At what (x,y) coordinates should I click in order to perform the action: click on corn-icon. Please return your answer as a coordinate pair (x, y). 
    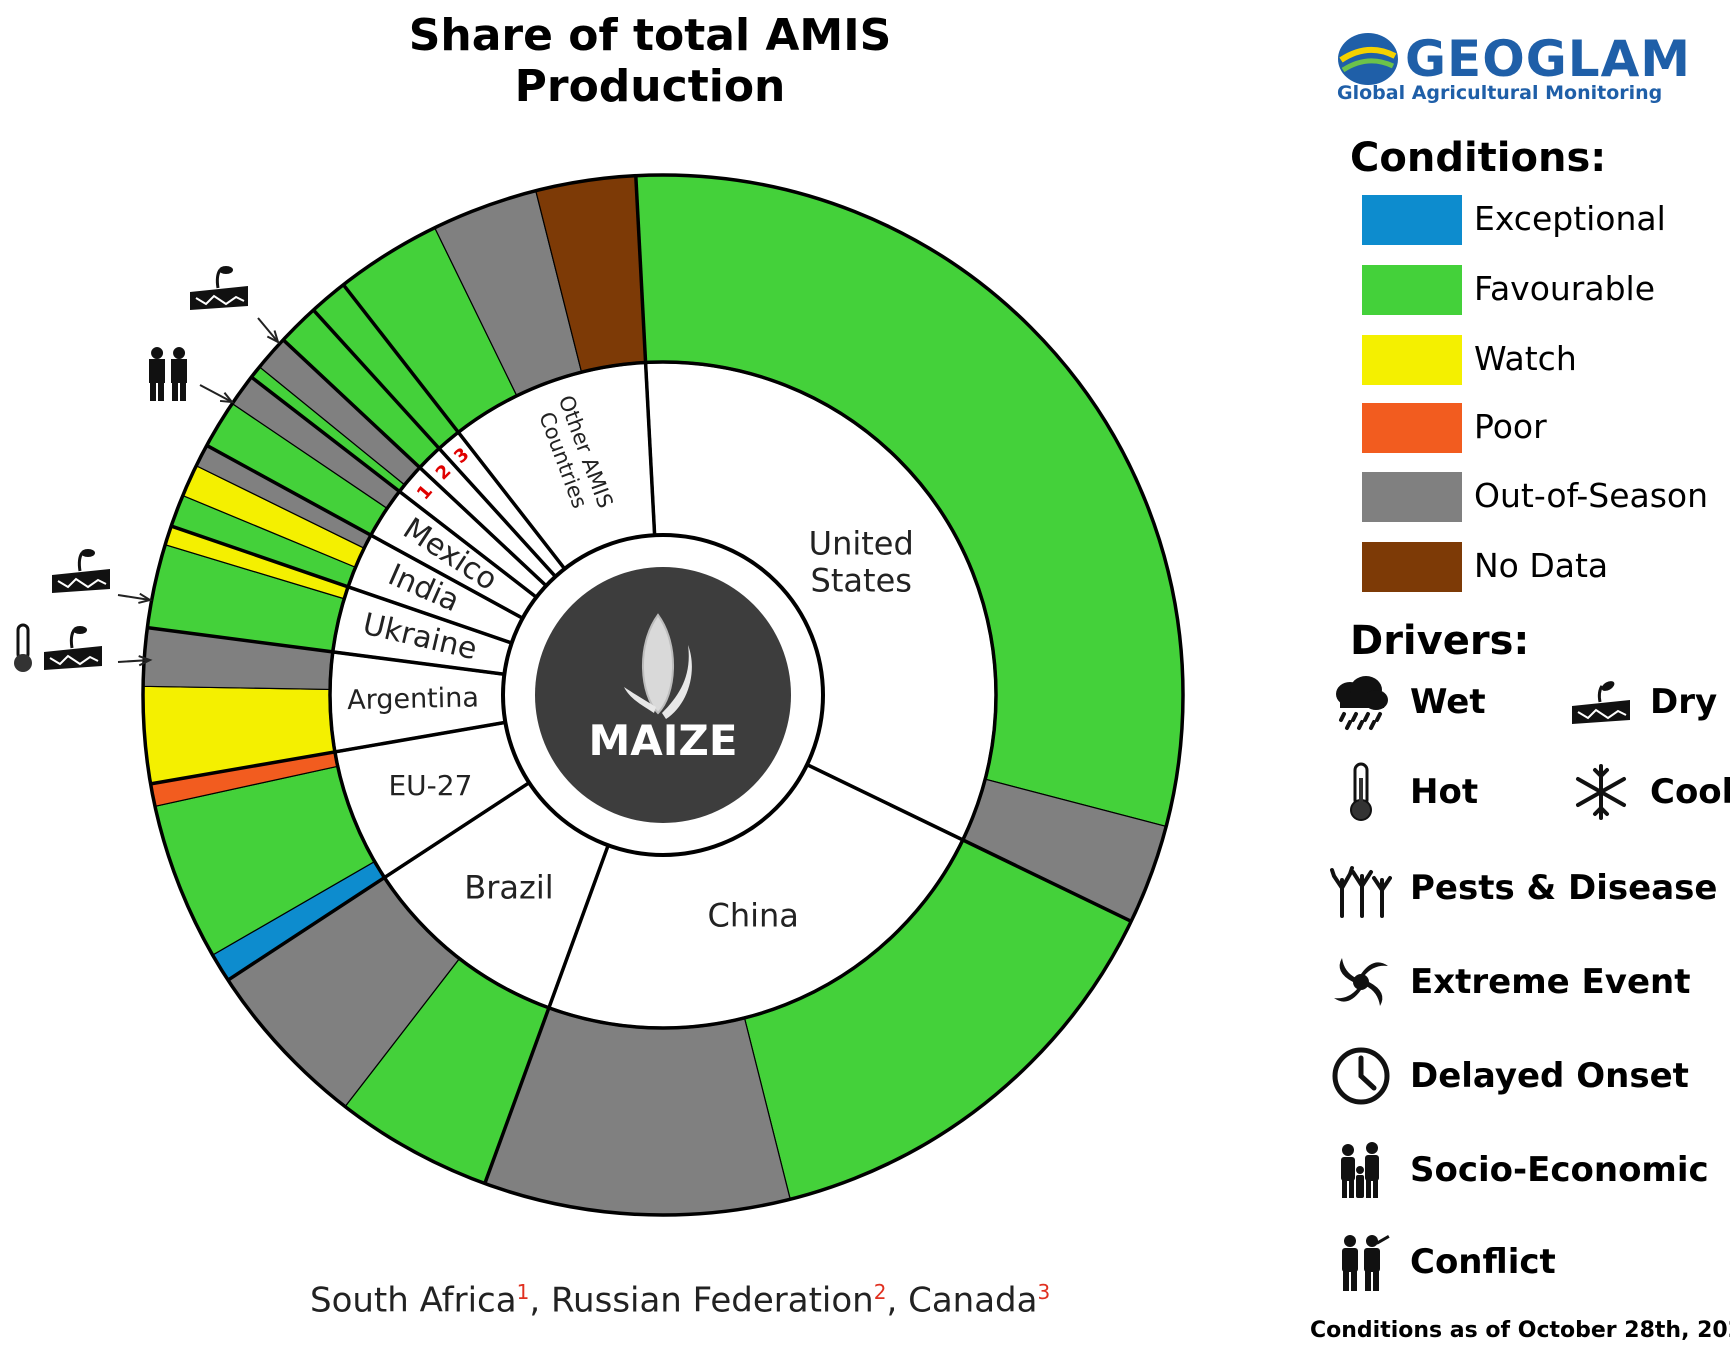
    Looking at the image, I should click on (658, 666).